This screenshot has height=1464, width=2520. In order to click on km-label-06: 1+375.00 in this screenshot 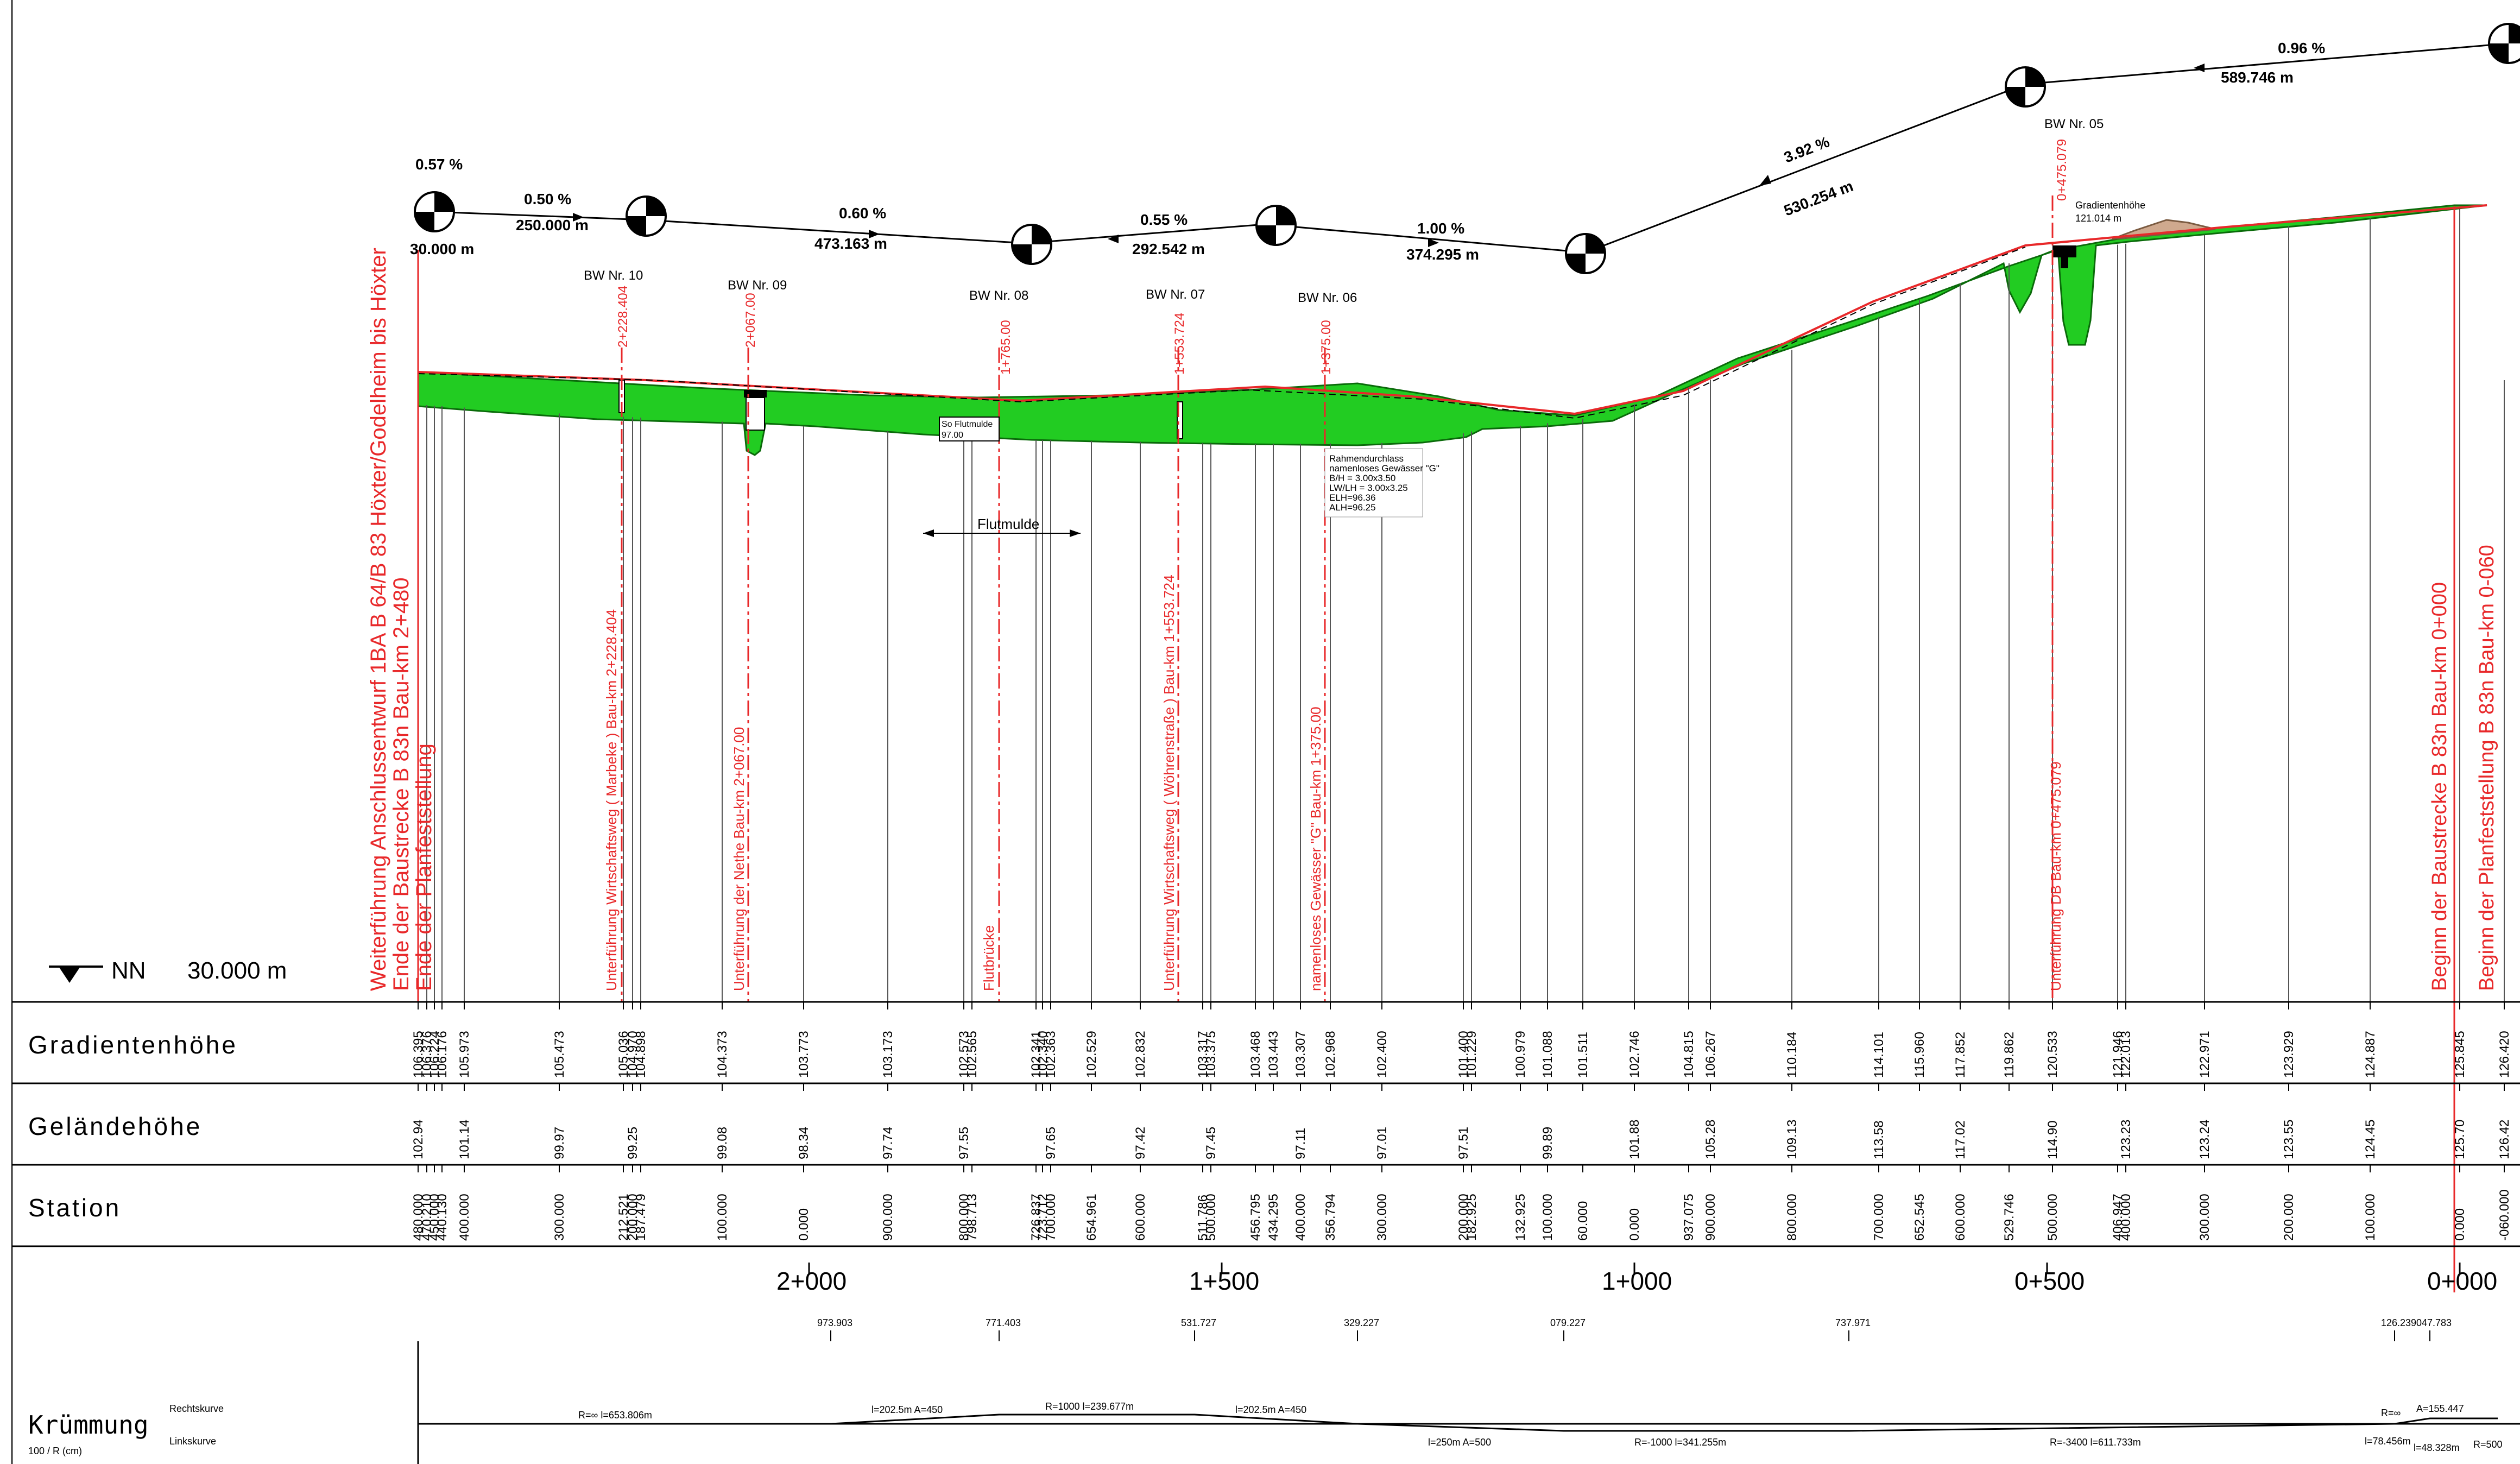, I will do `click(1326, 347)`.